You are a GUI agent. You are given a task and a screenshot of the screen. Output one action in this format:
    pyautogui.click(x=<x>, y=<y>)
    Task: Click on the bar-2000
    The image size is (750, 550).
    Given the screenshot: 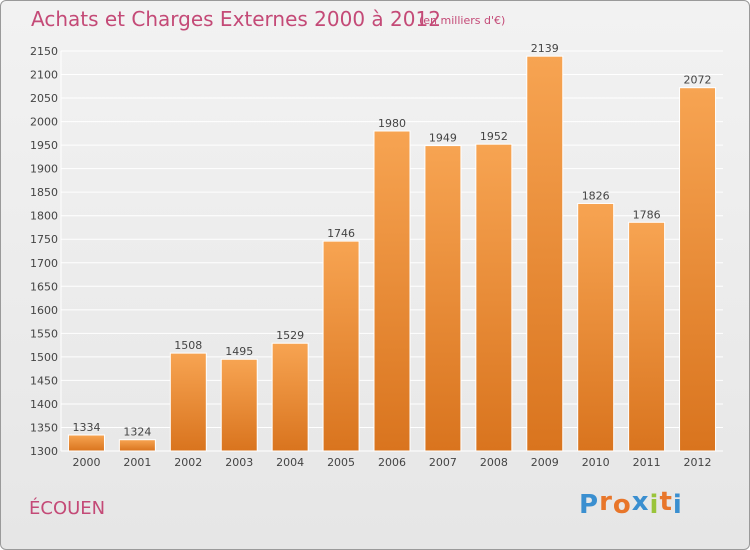 What is the action you would take?
    pyautogui.click(x=86, y=443)
    